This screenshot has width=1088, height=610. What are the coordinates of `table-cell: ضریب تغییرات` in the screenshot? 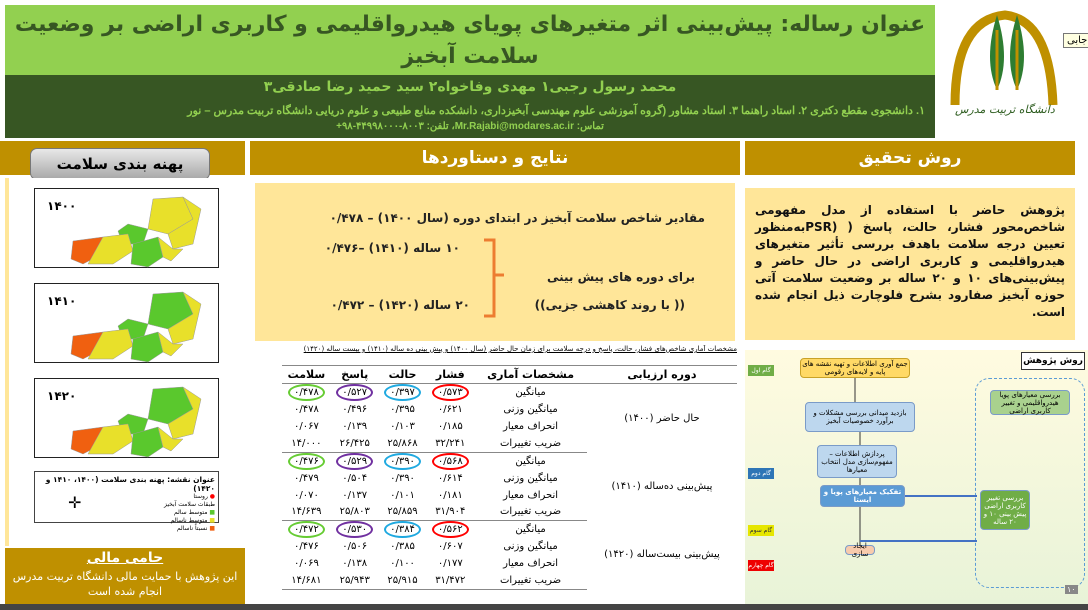 It's located at (530, 444).